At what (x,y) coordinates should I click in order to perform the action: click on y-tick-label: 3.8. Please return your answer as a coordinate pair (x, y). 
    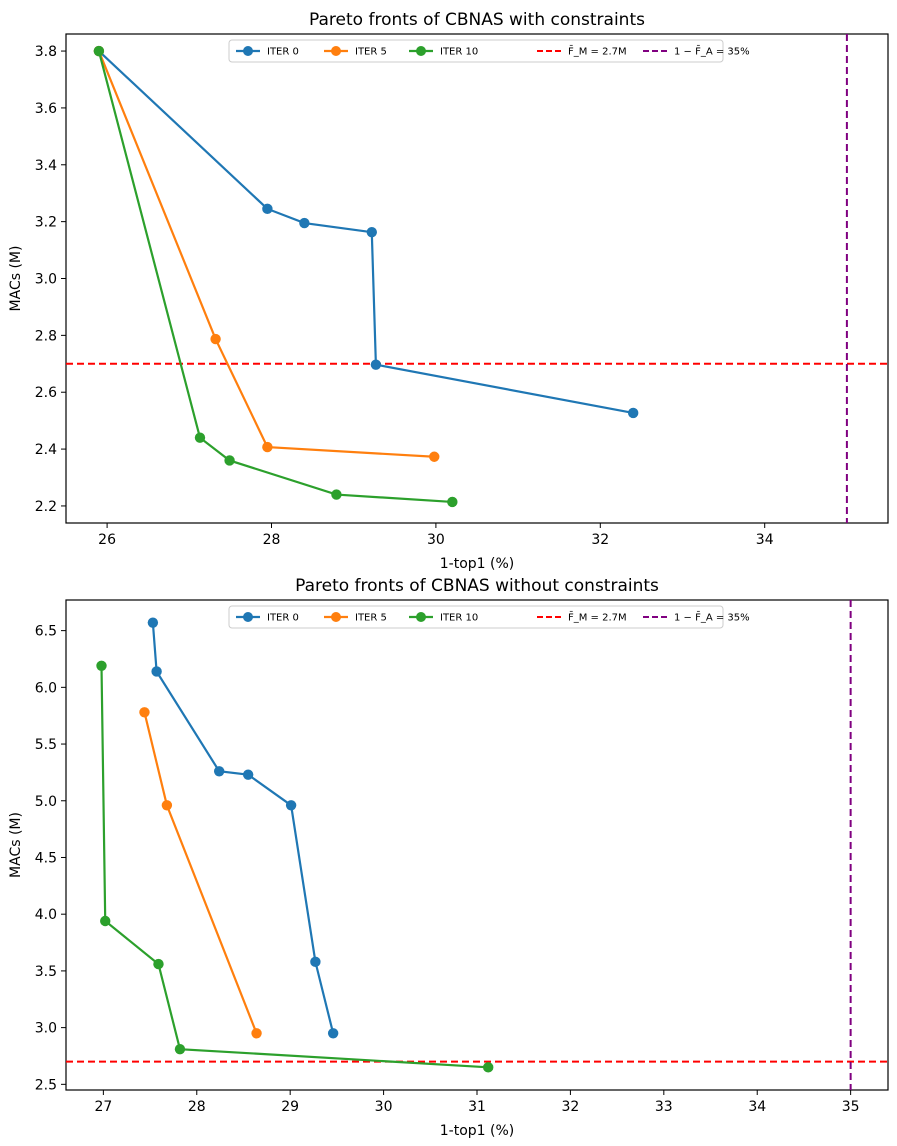
    Looking at the image, I should click on (46, 52).